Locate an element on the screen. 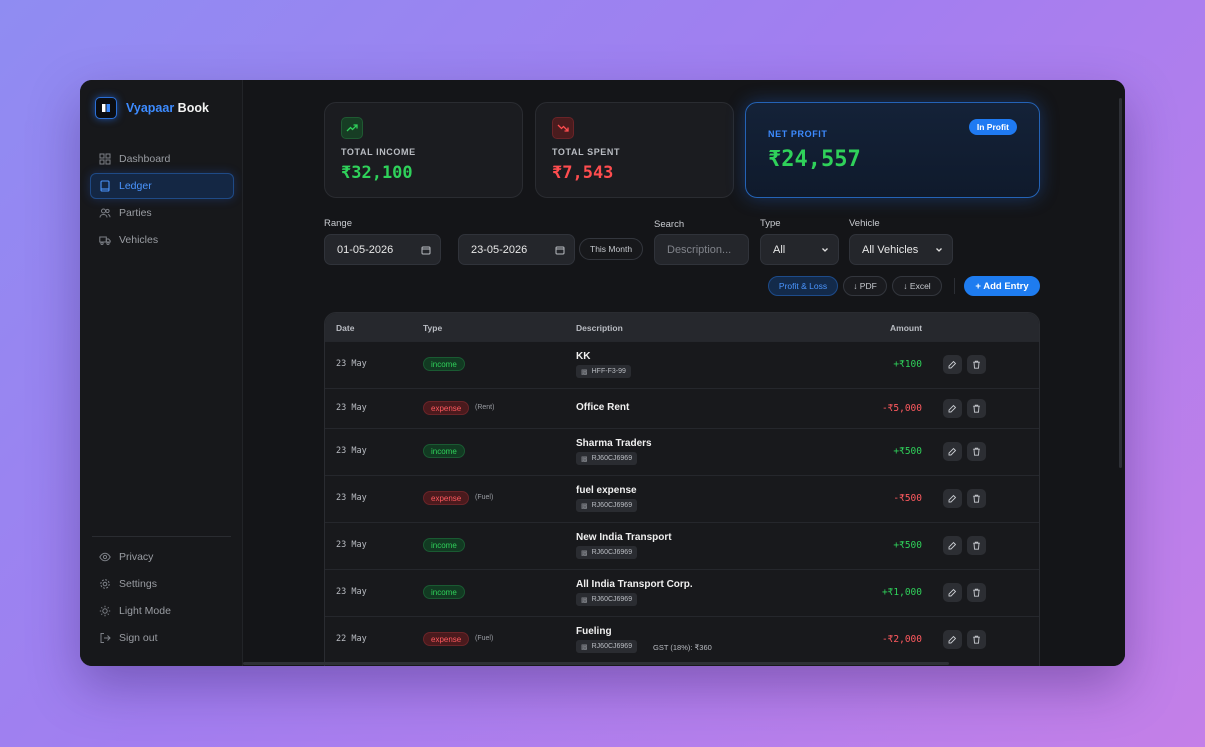 Image resolution: width=1205 pixels, height=747 pixels. header-type: Type is located at coordinates (433, 328).